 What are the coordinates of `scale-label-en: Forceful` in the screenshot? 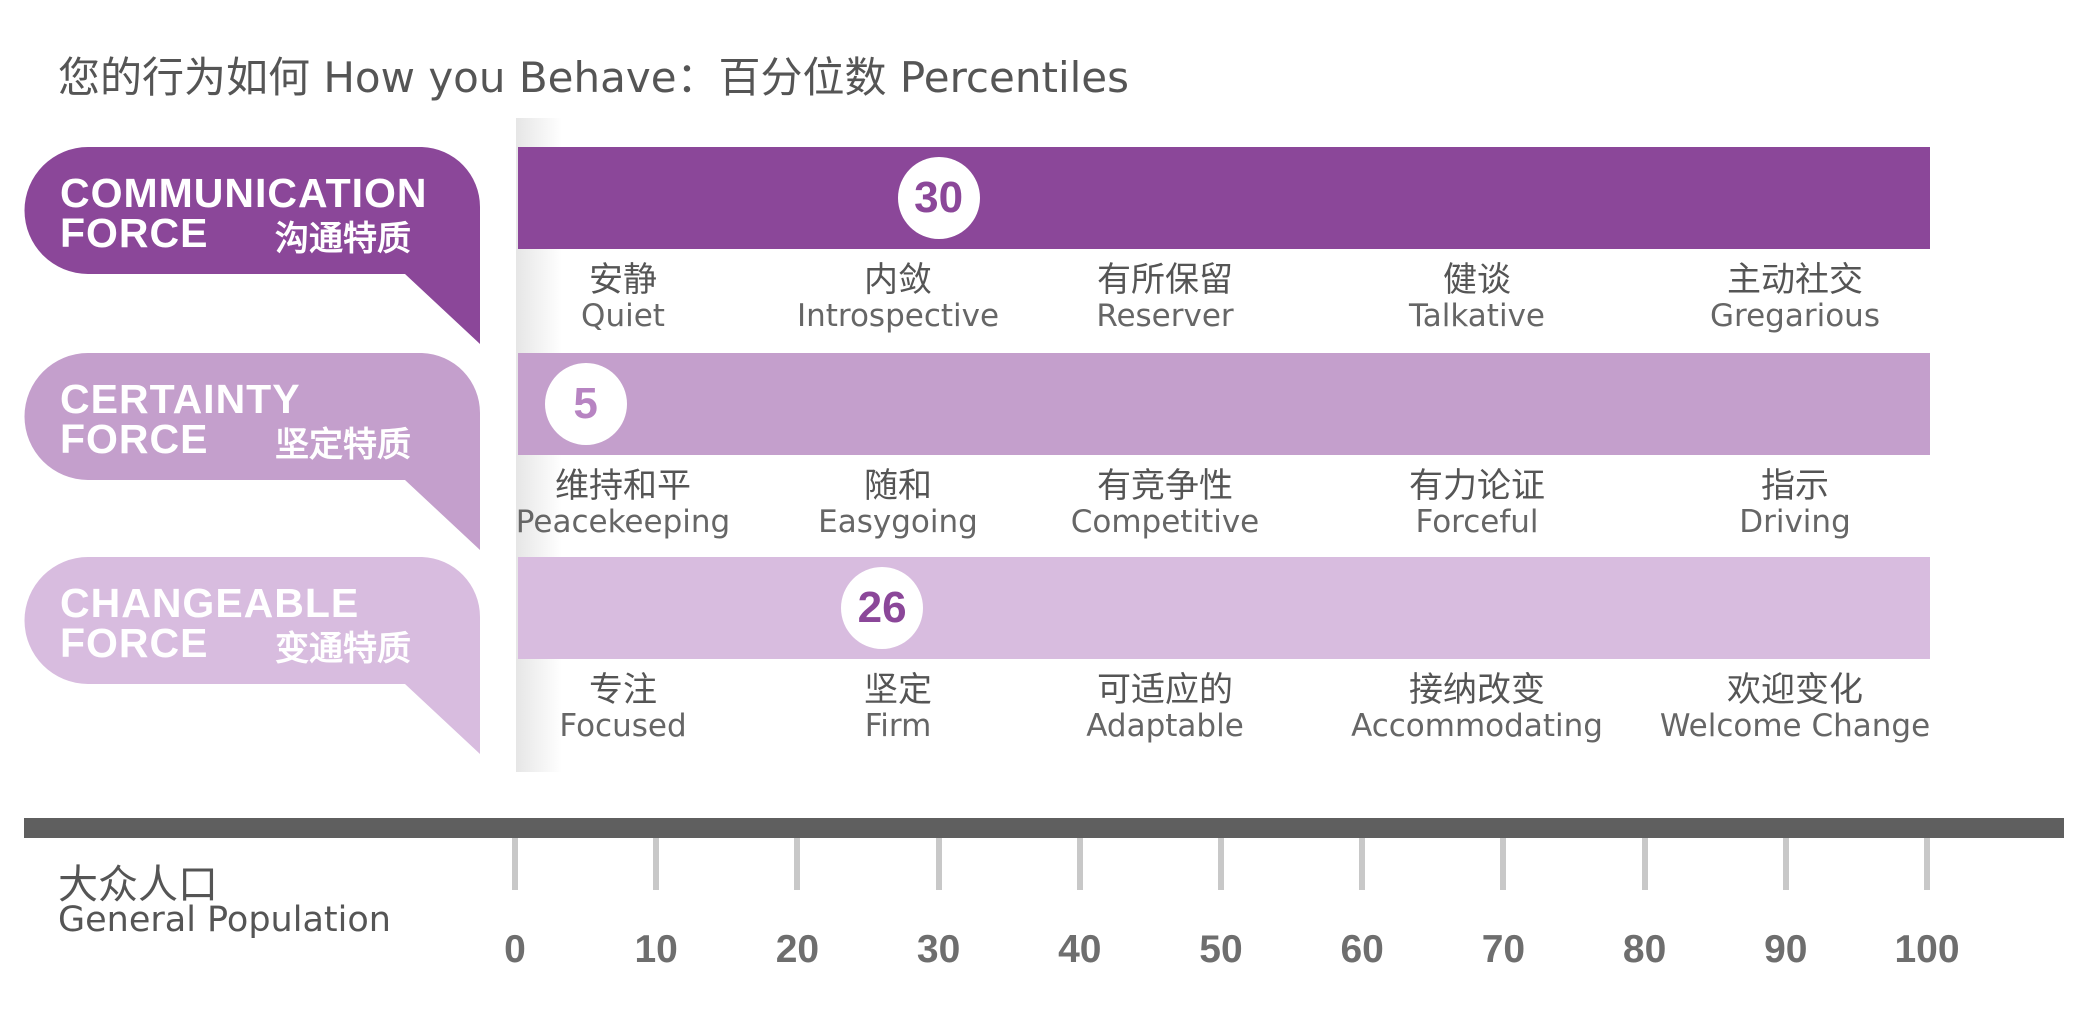 It's located at (1477, 522).